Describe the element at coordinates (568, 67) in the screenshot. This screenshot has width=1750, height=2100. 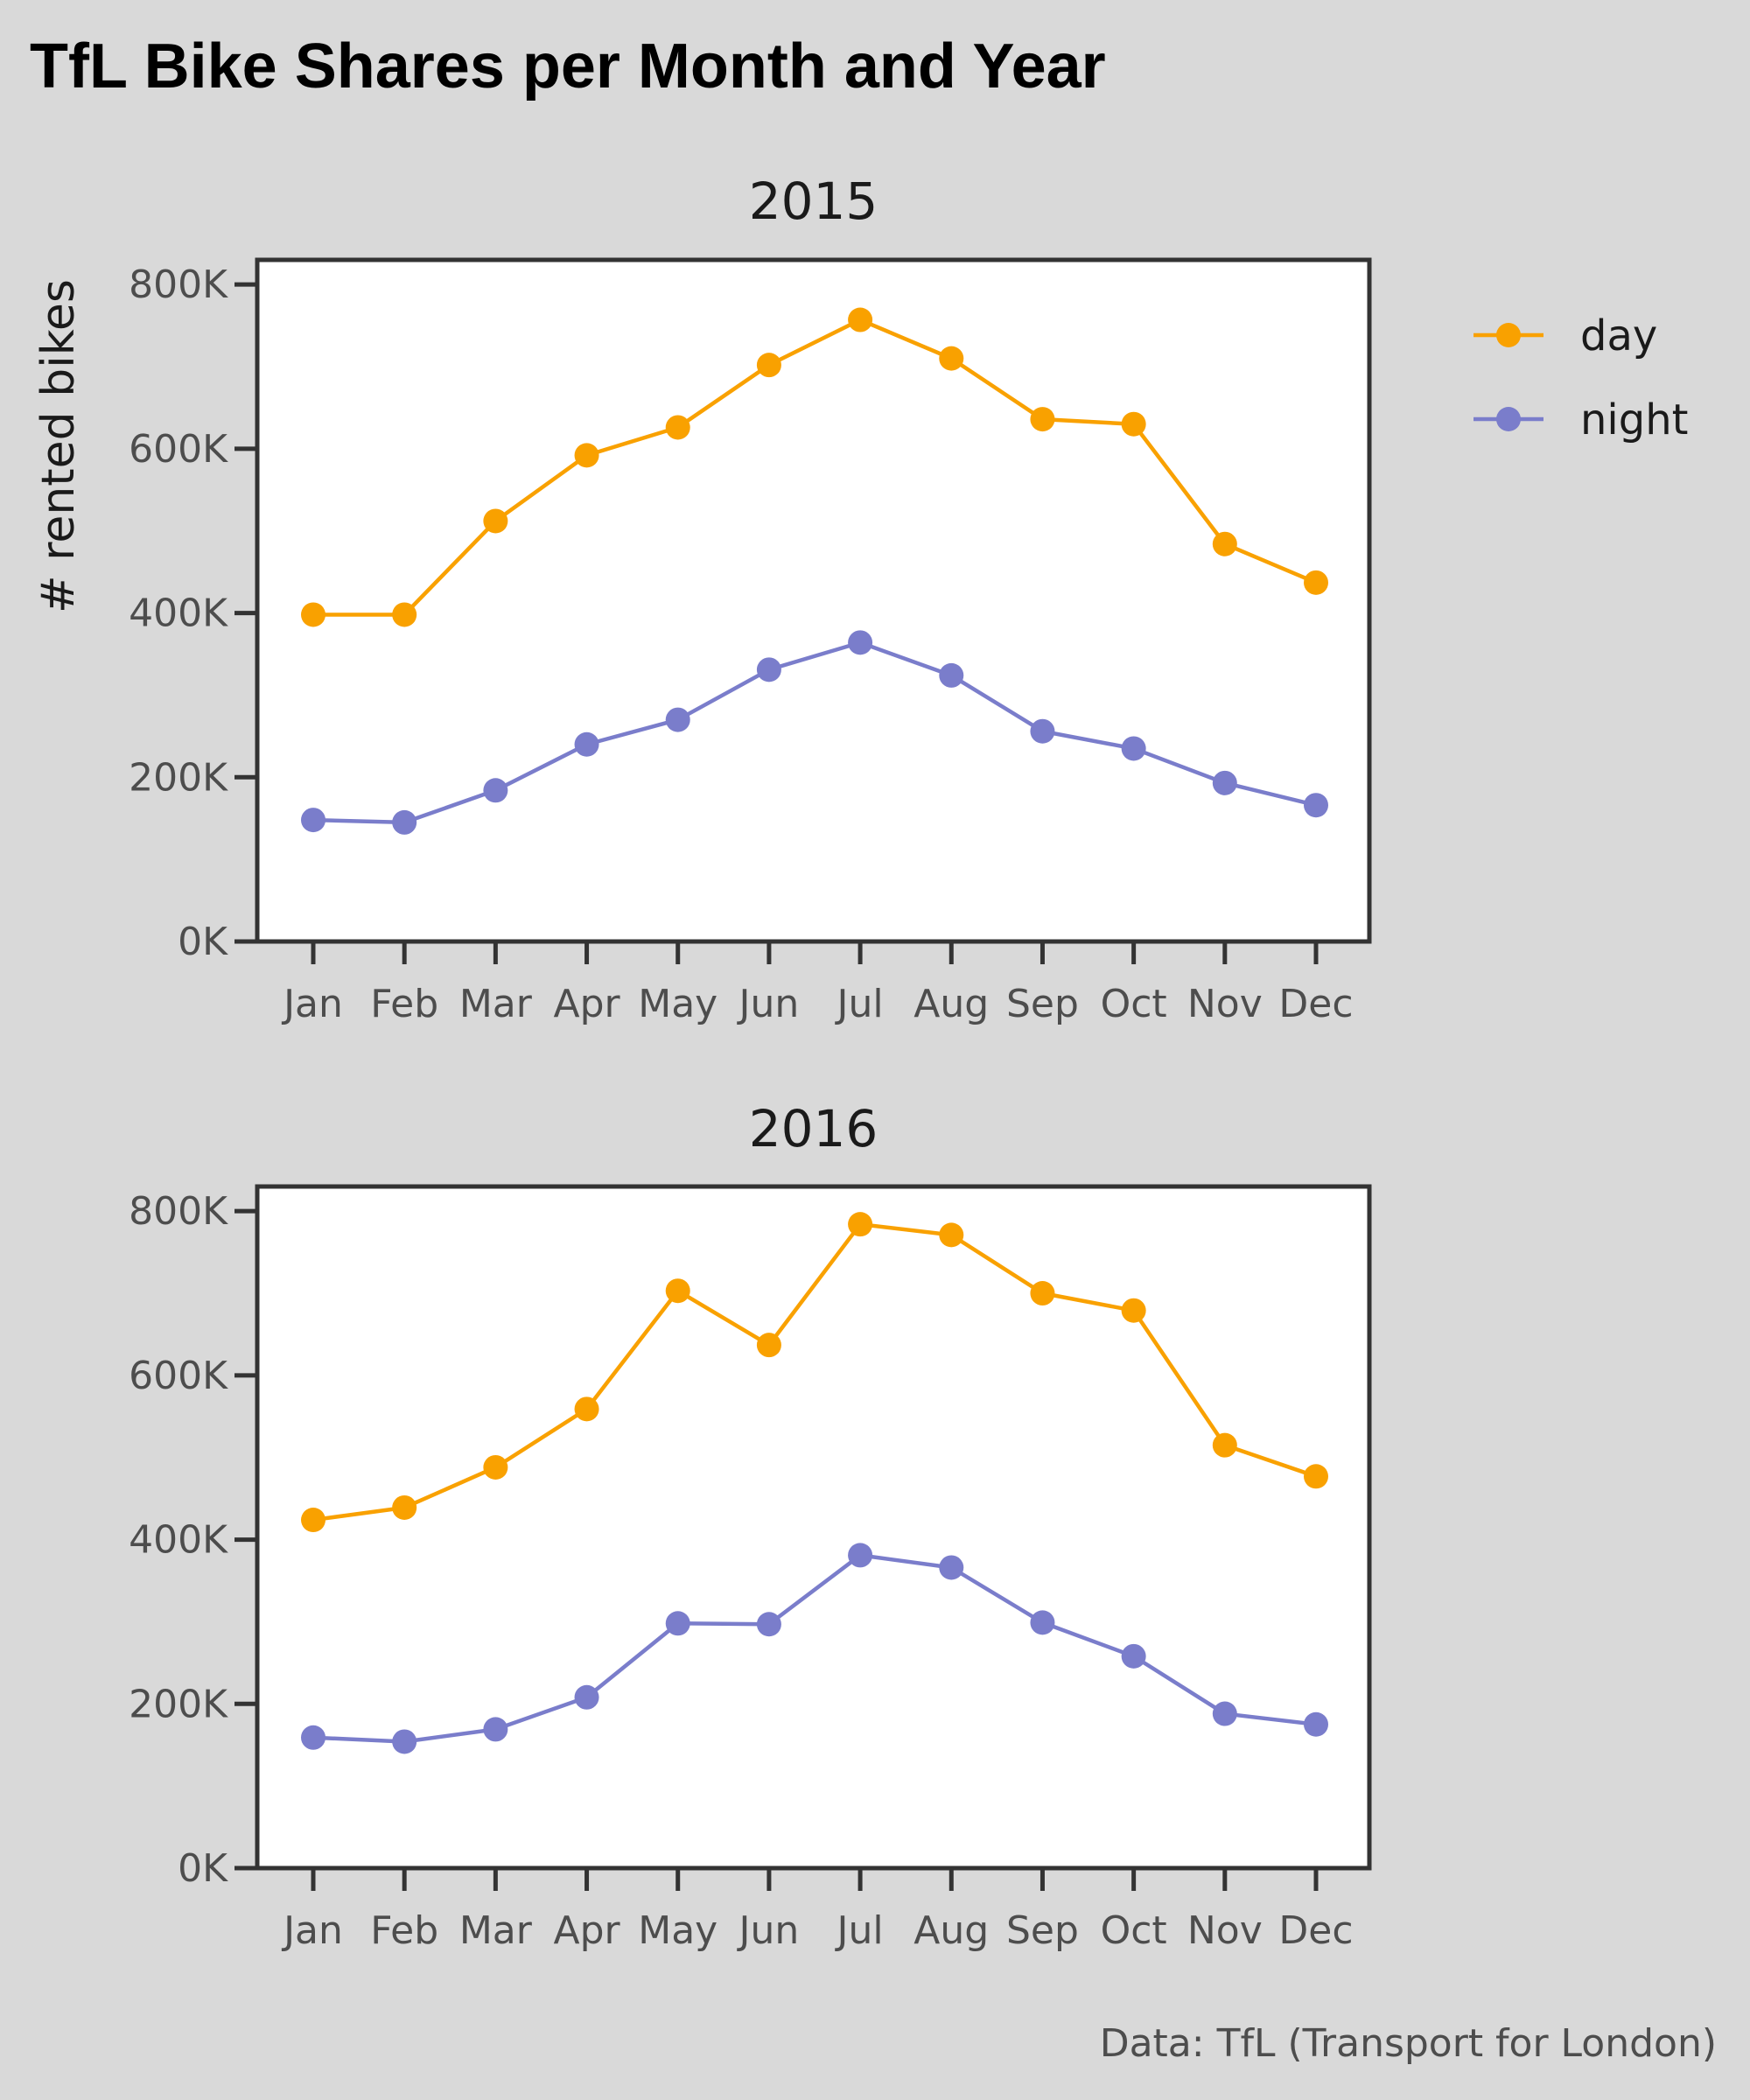
I see `chart-title: TfL Bike Shares per Month and Year` at that location.